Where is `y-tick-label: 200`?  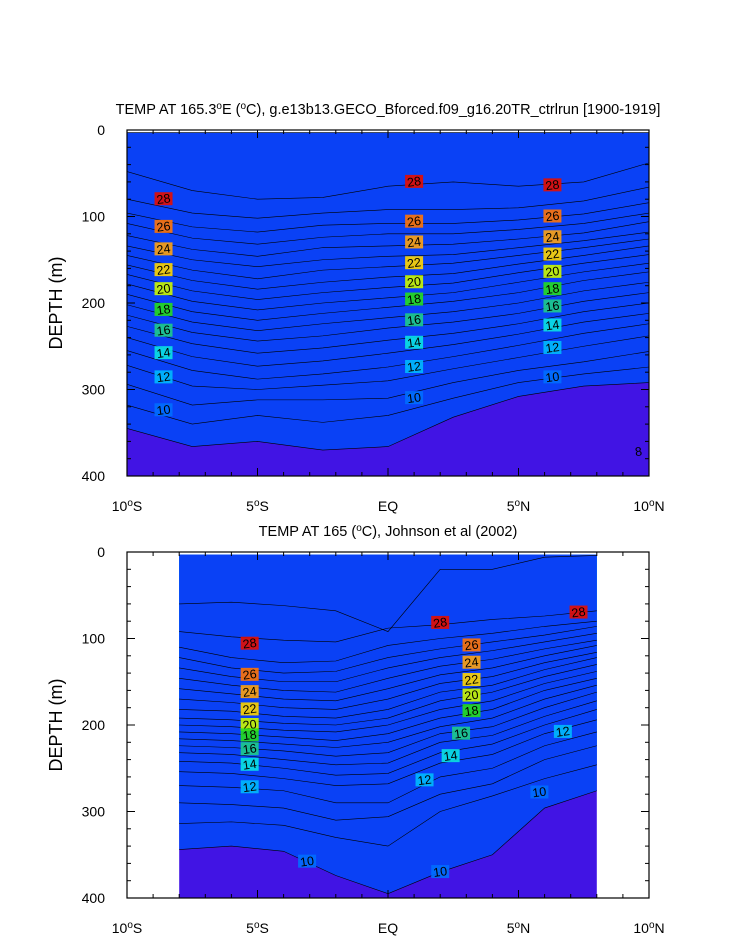
y-tick-label: 200 is located at coordinates (94, 725).